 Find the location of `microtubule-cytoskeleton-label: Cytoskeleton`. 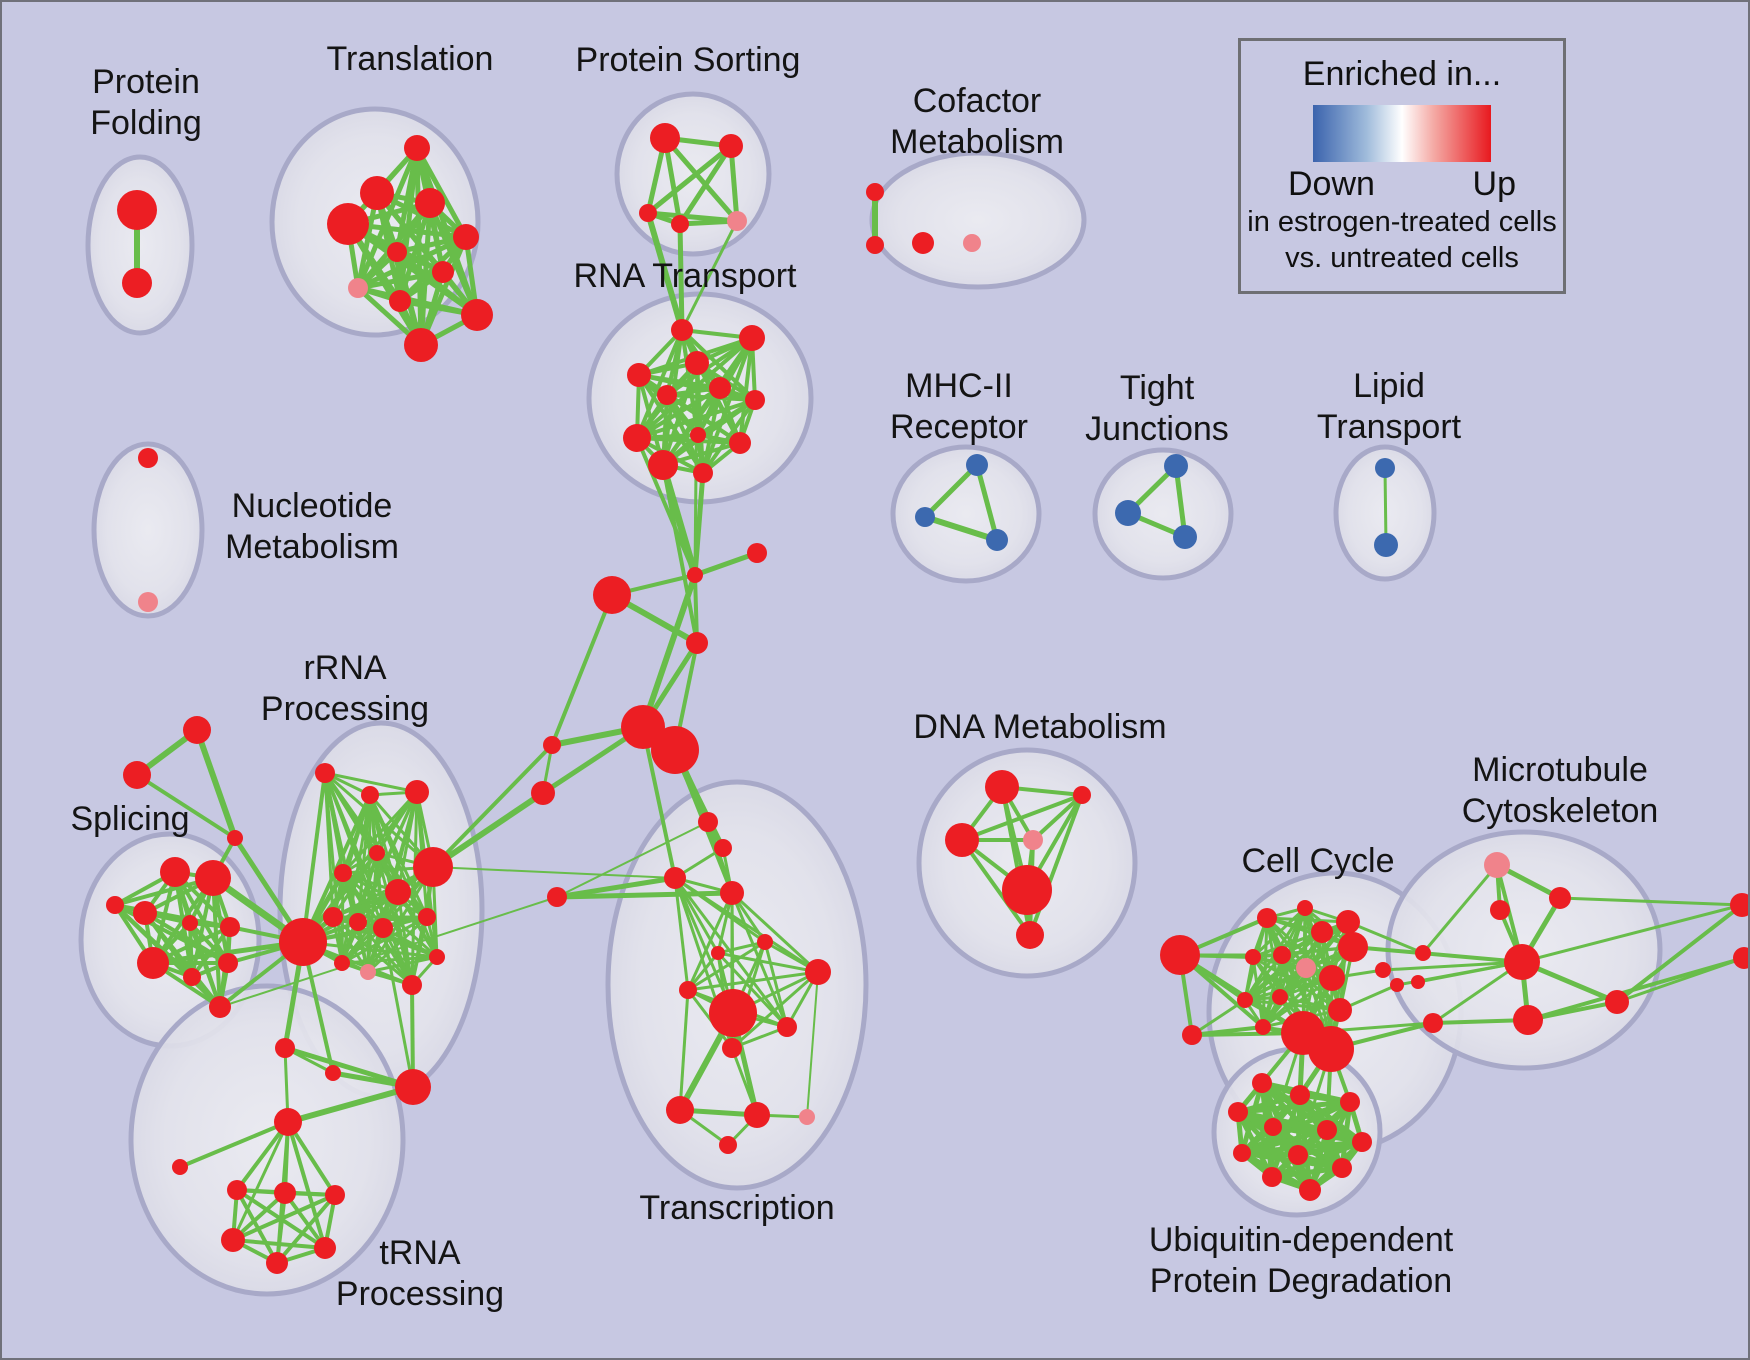

microtubule-cytoskeleton-label: Cytoskeleton is located at coordinates (1560, 811).